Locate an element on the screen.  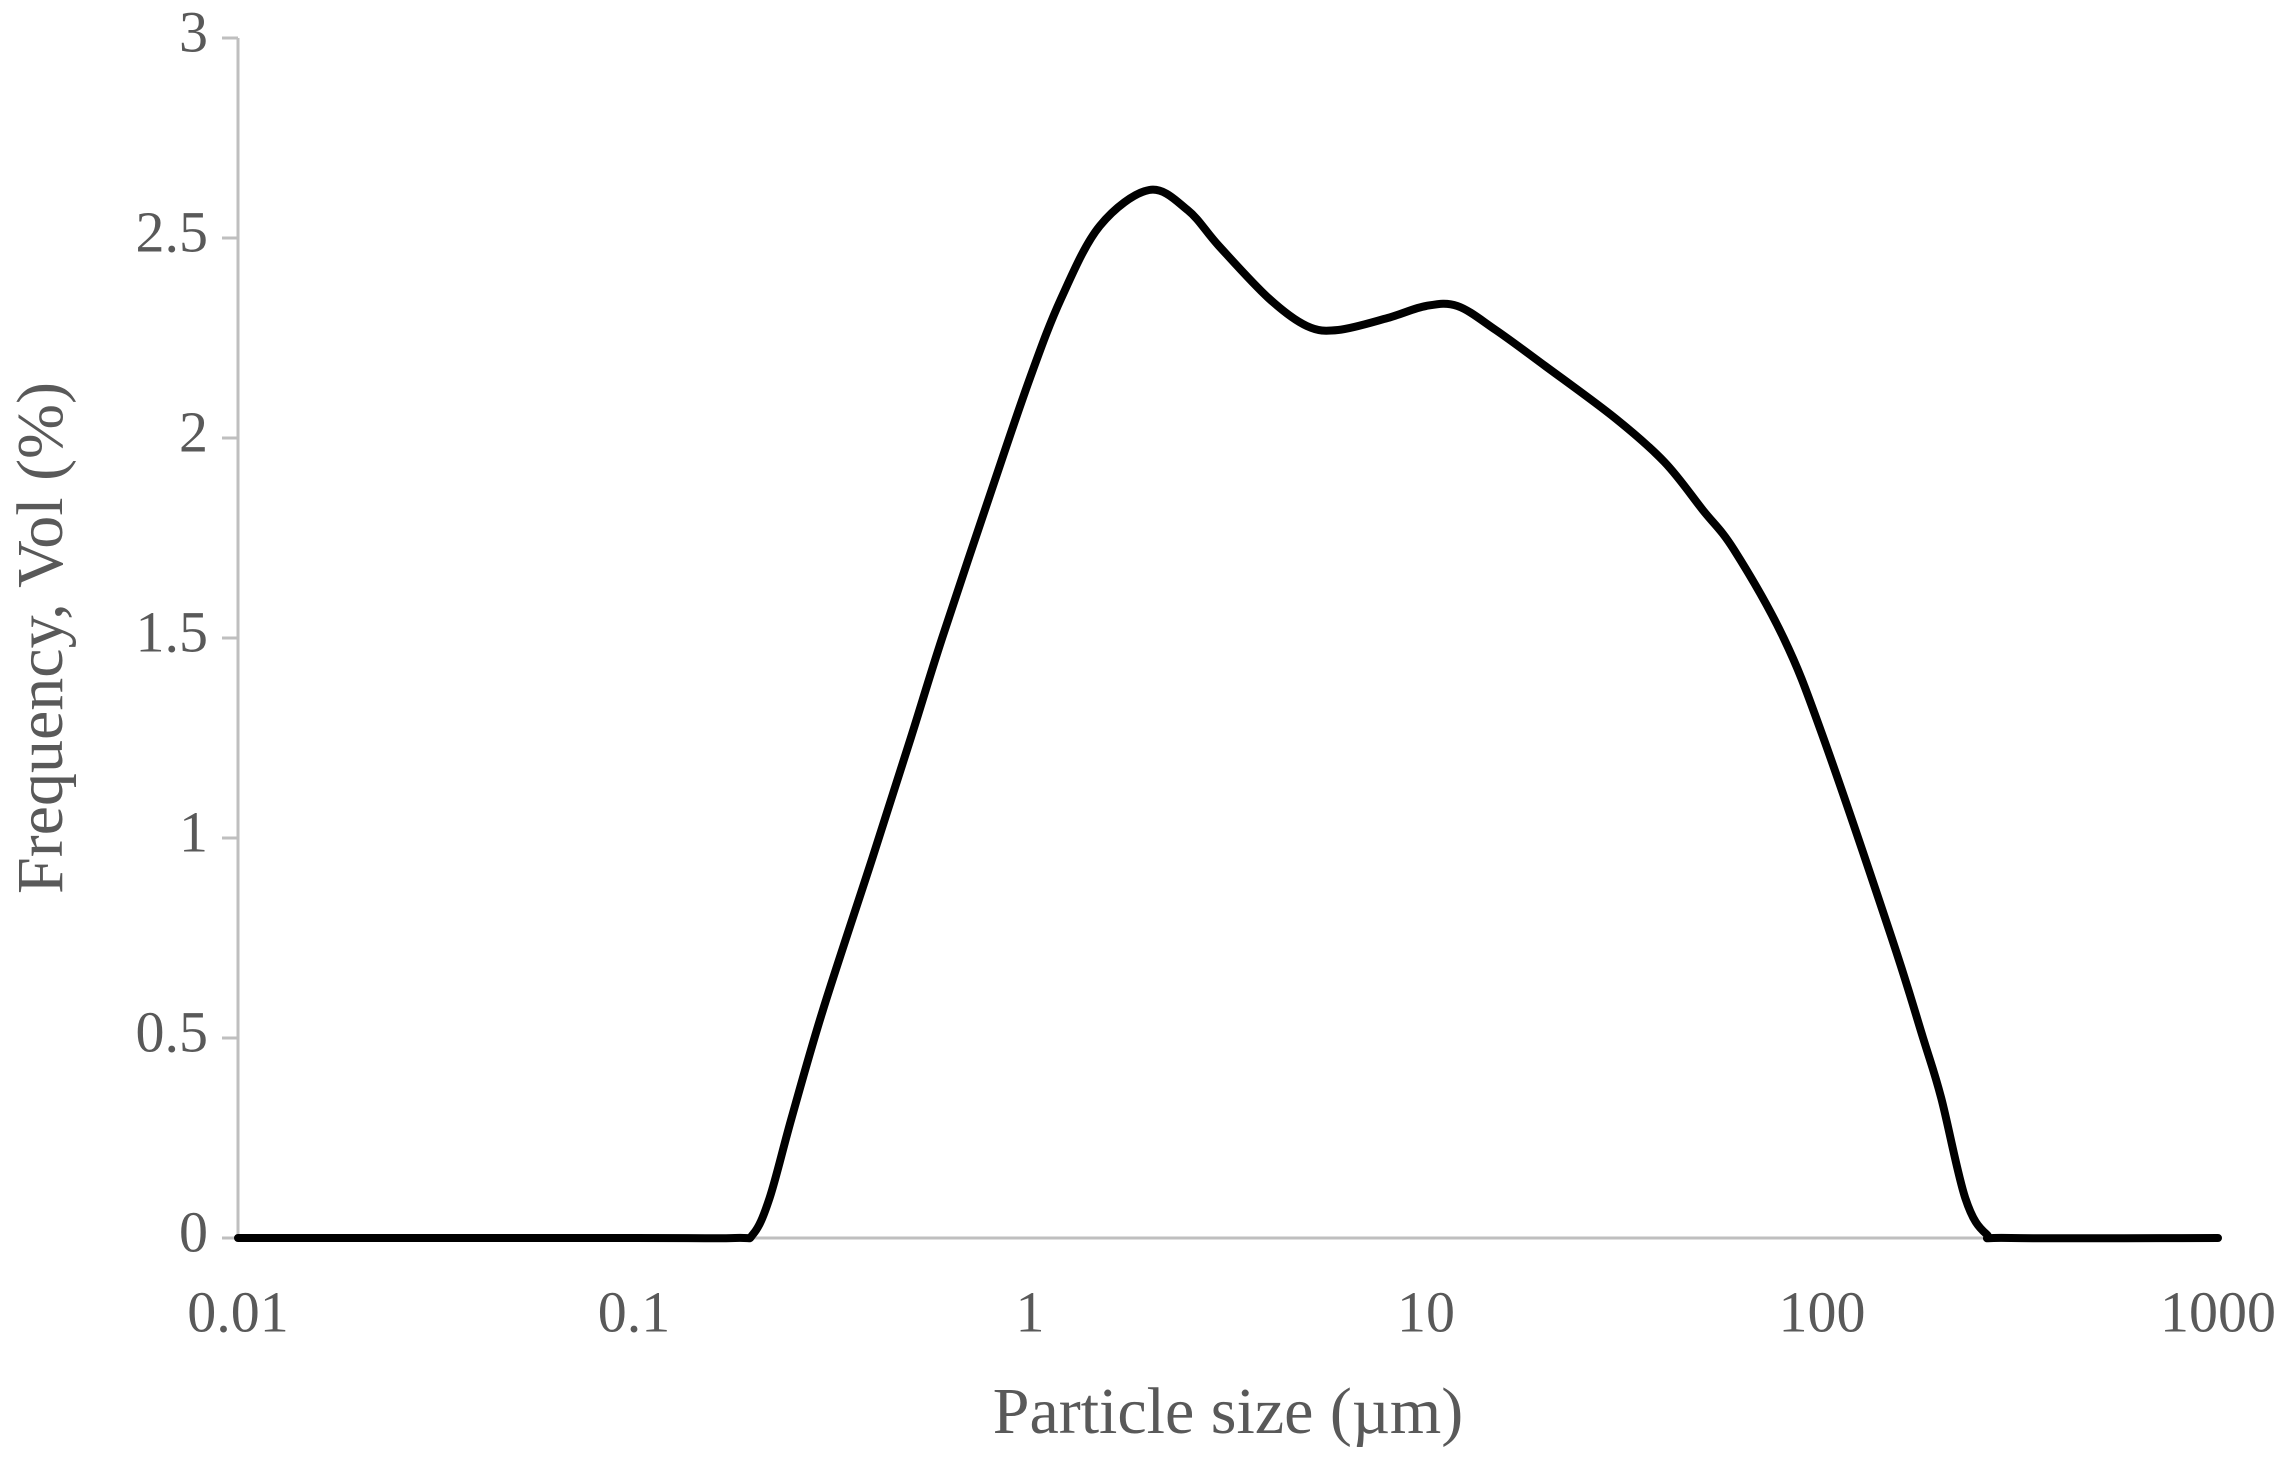
x-tick-label: 100 is located at coordinates (1822, 1311).